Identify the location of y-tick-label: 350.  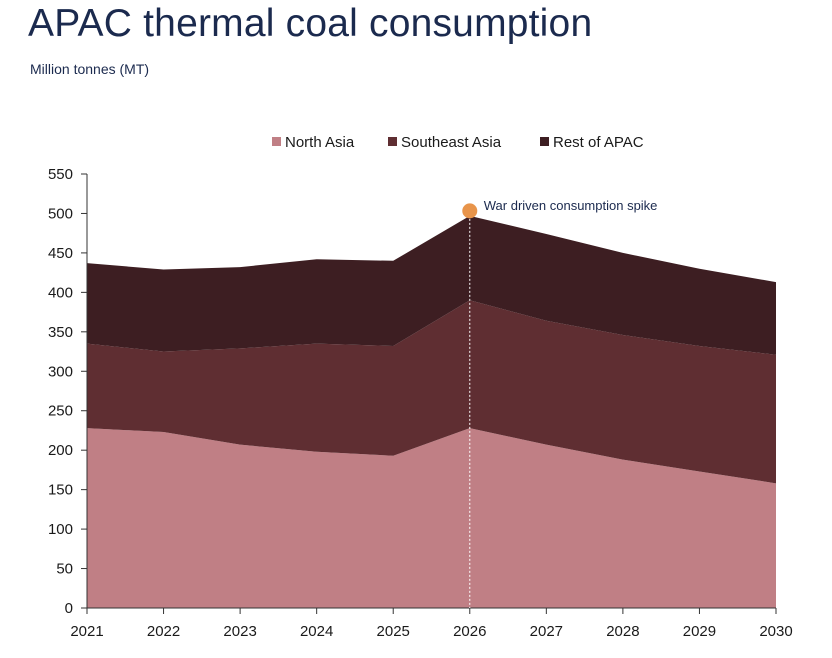
(60, 332).